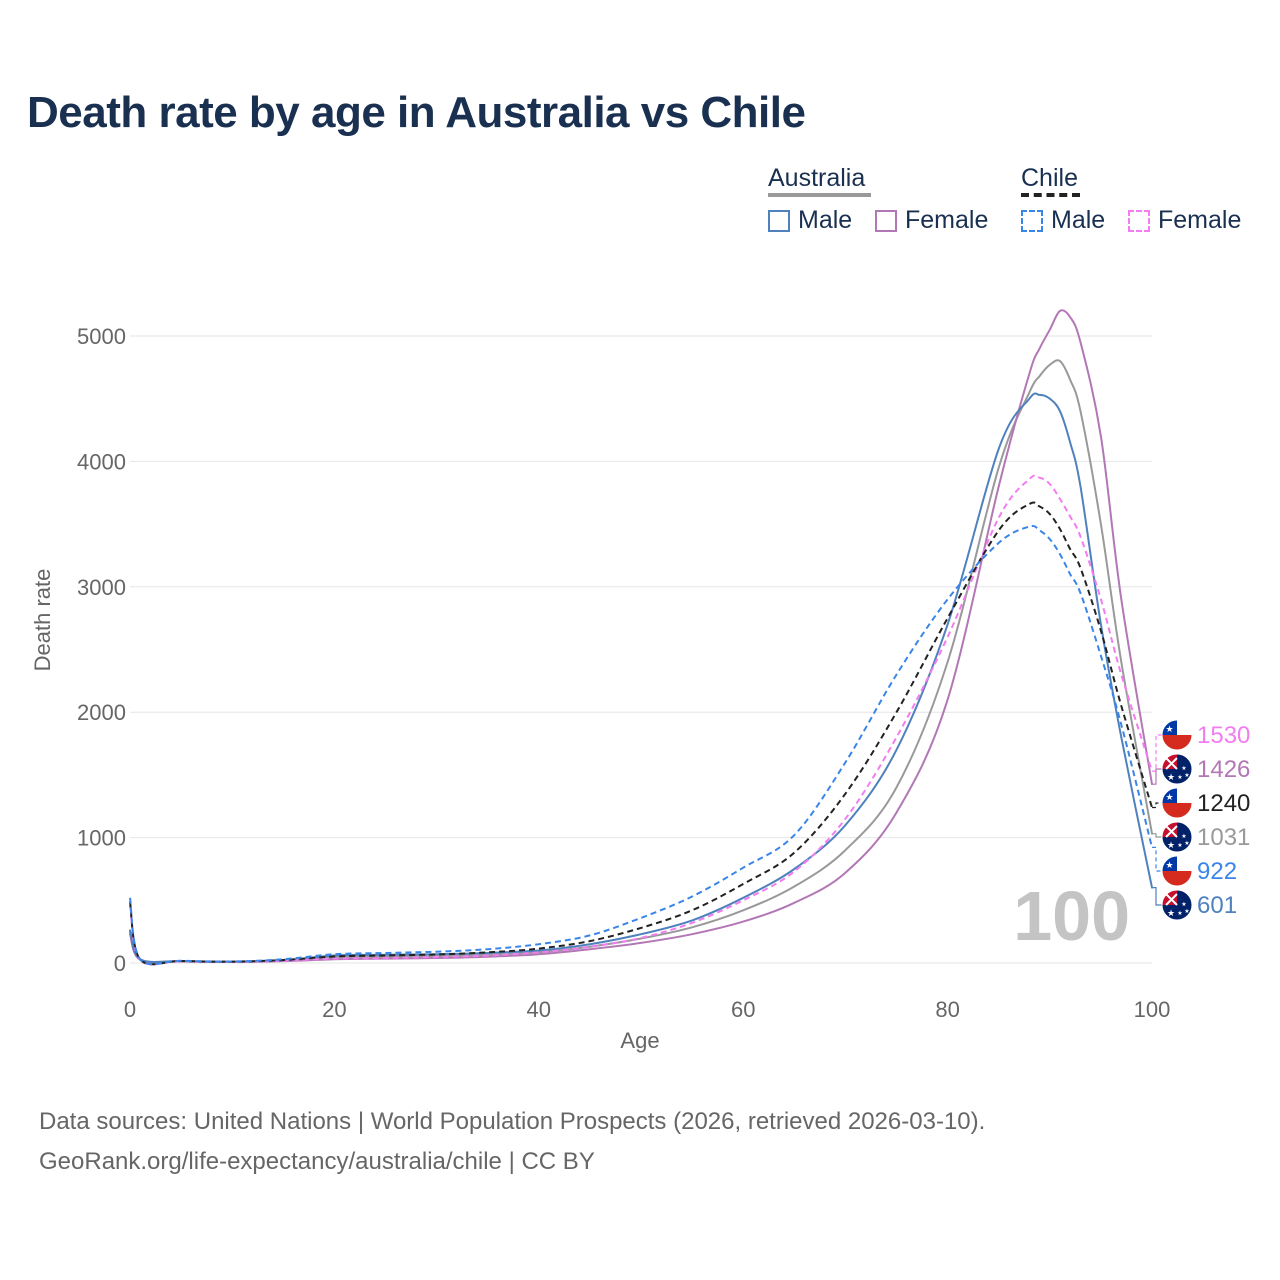 Image resolution: width=1280 pixels, height=1280 pixels. Describe the element at coordinates (743, 1009) in the screenshot. I see `x-tick-label: 60` at that location.